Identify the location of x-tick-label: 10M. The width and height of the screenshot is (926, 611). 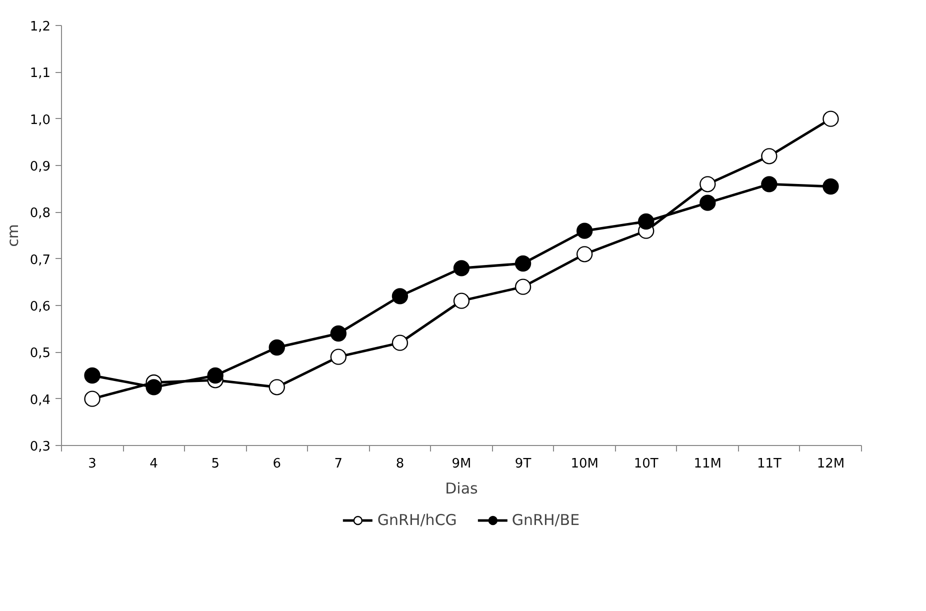
(584, 464).